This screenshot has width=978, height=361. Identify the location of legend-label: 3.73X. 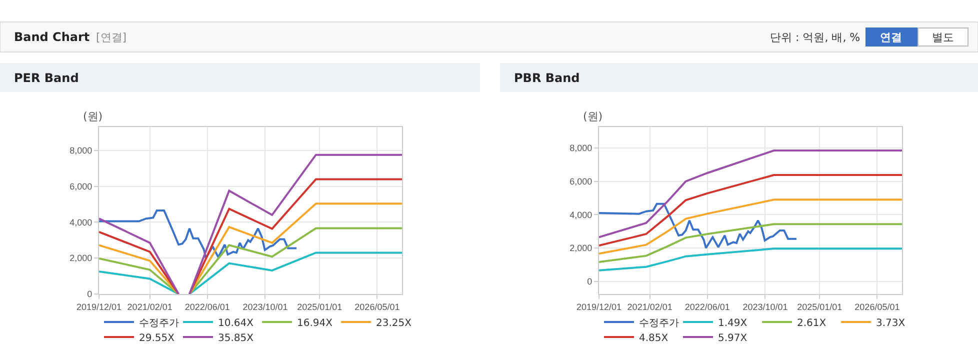
(891, 323).